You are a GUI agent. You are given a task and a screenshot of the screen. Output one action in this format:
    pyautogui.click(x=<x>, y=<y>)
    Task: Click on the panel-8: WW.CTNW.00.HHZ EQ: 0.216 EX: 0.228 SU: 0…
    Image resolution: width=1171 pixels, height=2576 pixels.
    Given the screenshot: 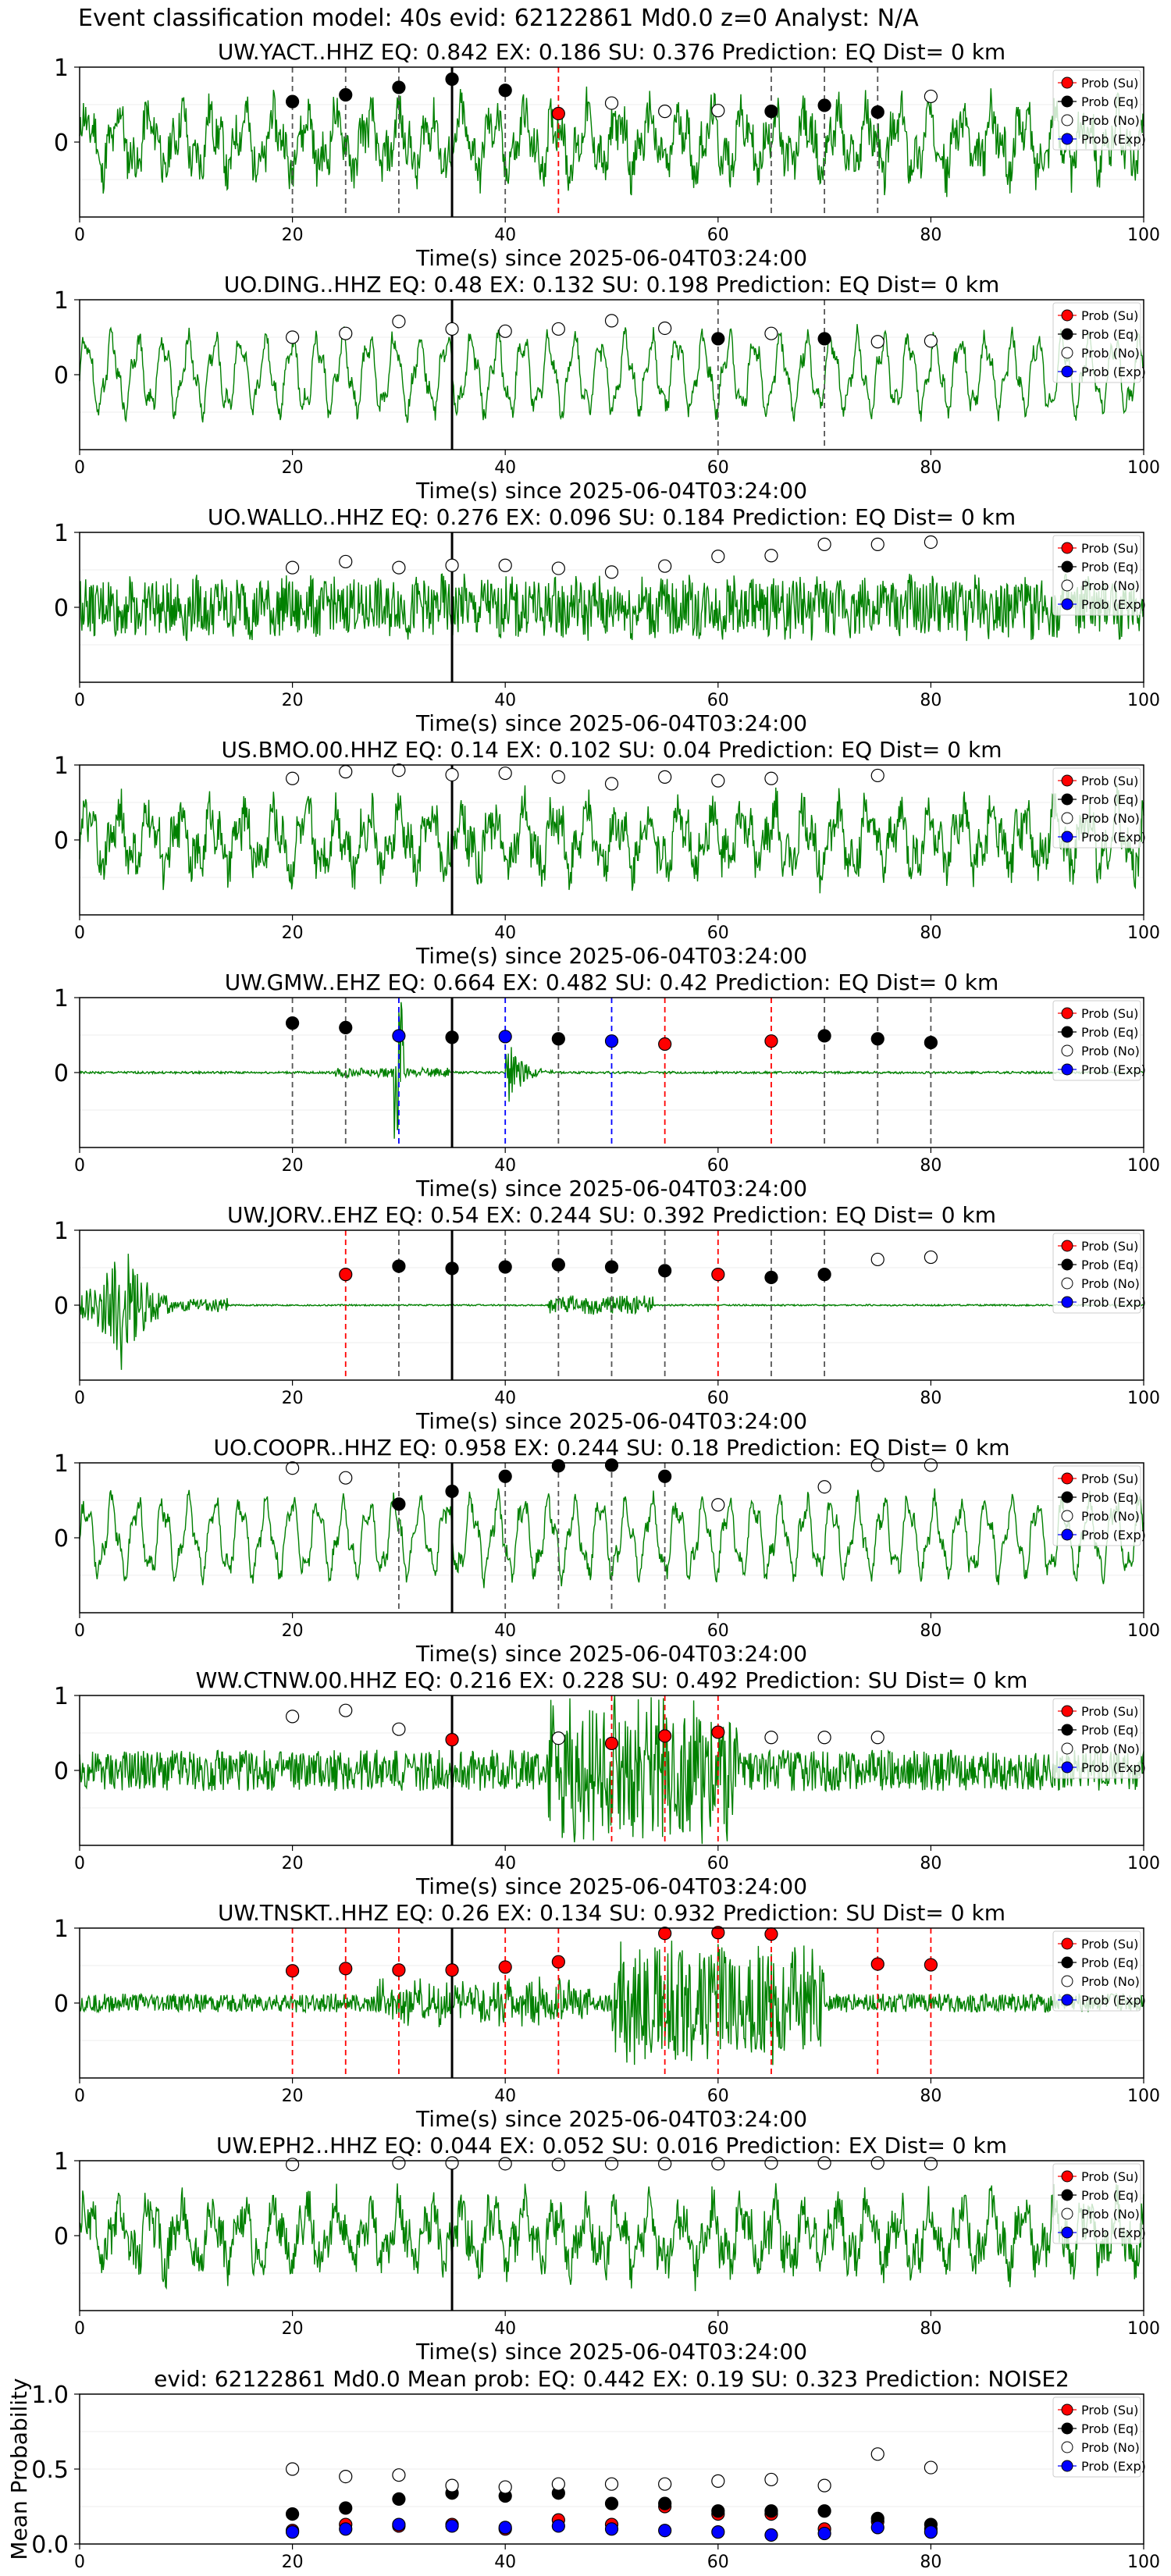 What is the action you would take?
    pyautogui.click(x=607, y=1783)
    